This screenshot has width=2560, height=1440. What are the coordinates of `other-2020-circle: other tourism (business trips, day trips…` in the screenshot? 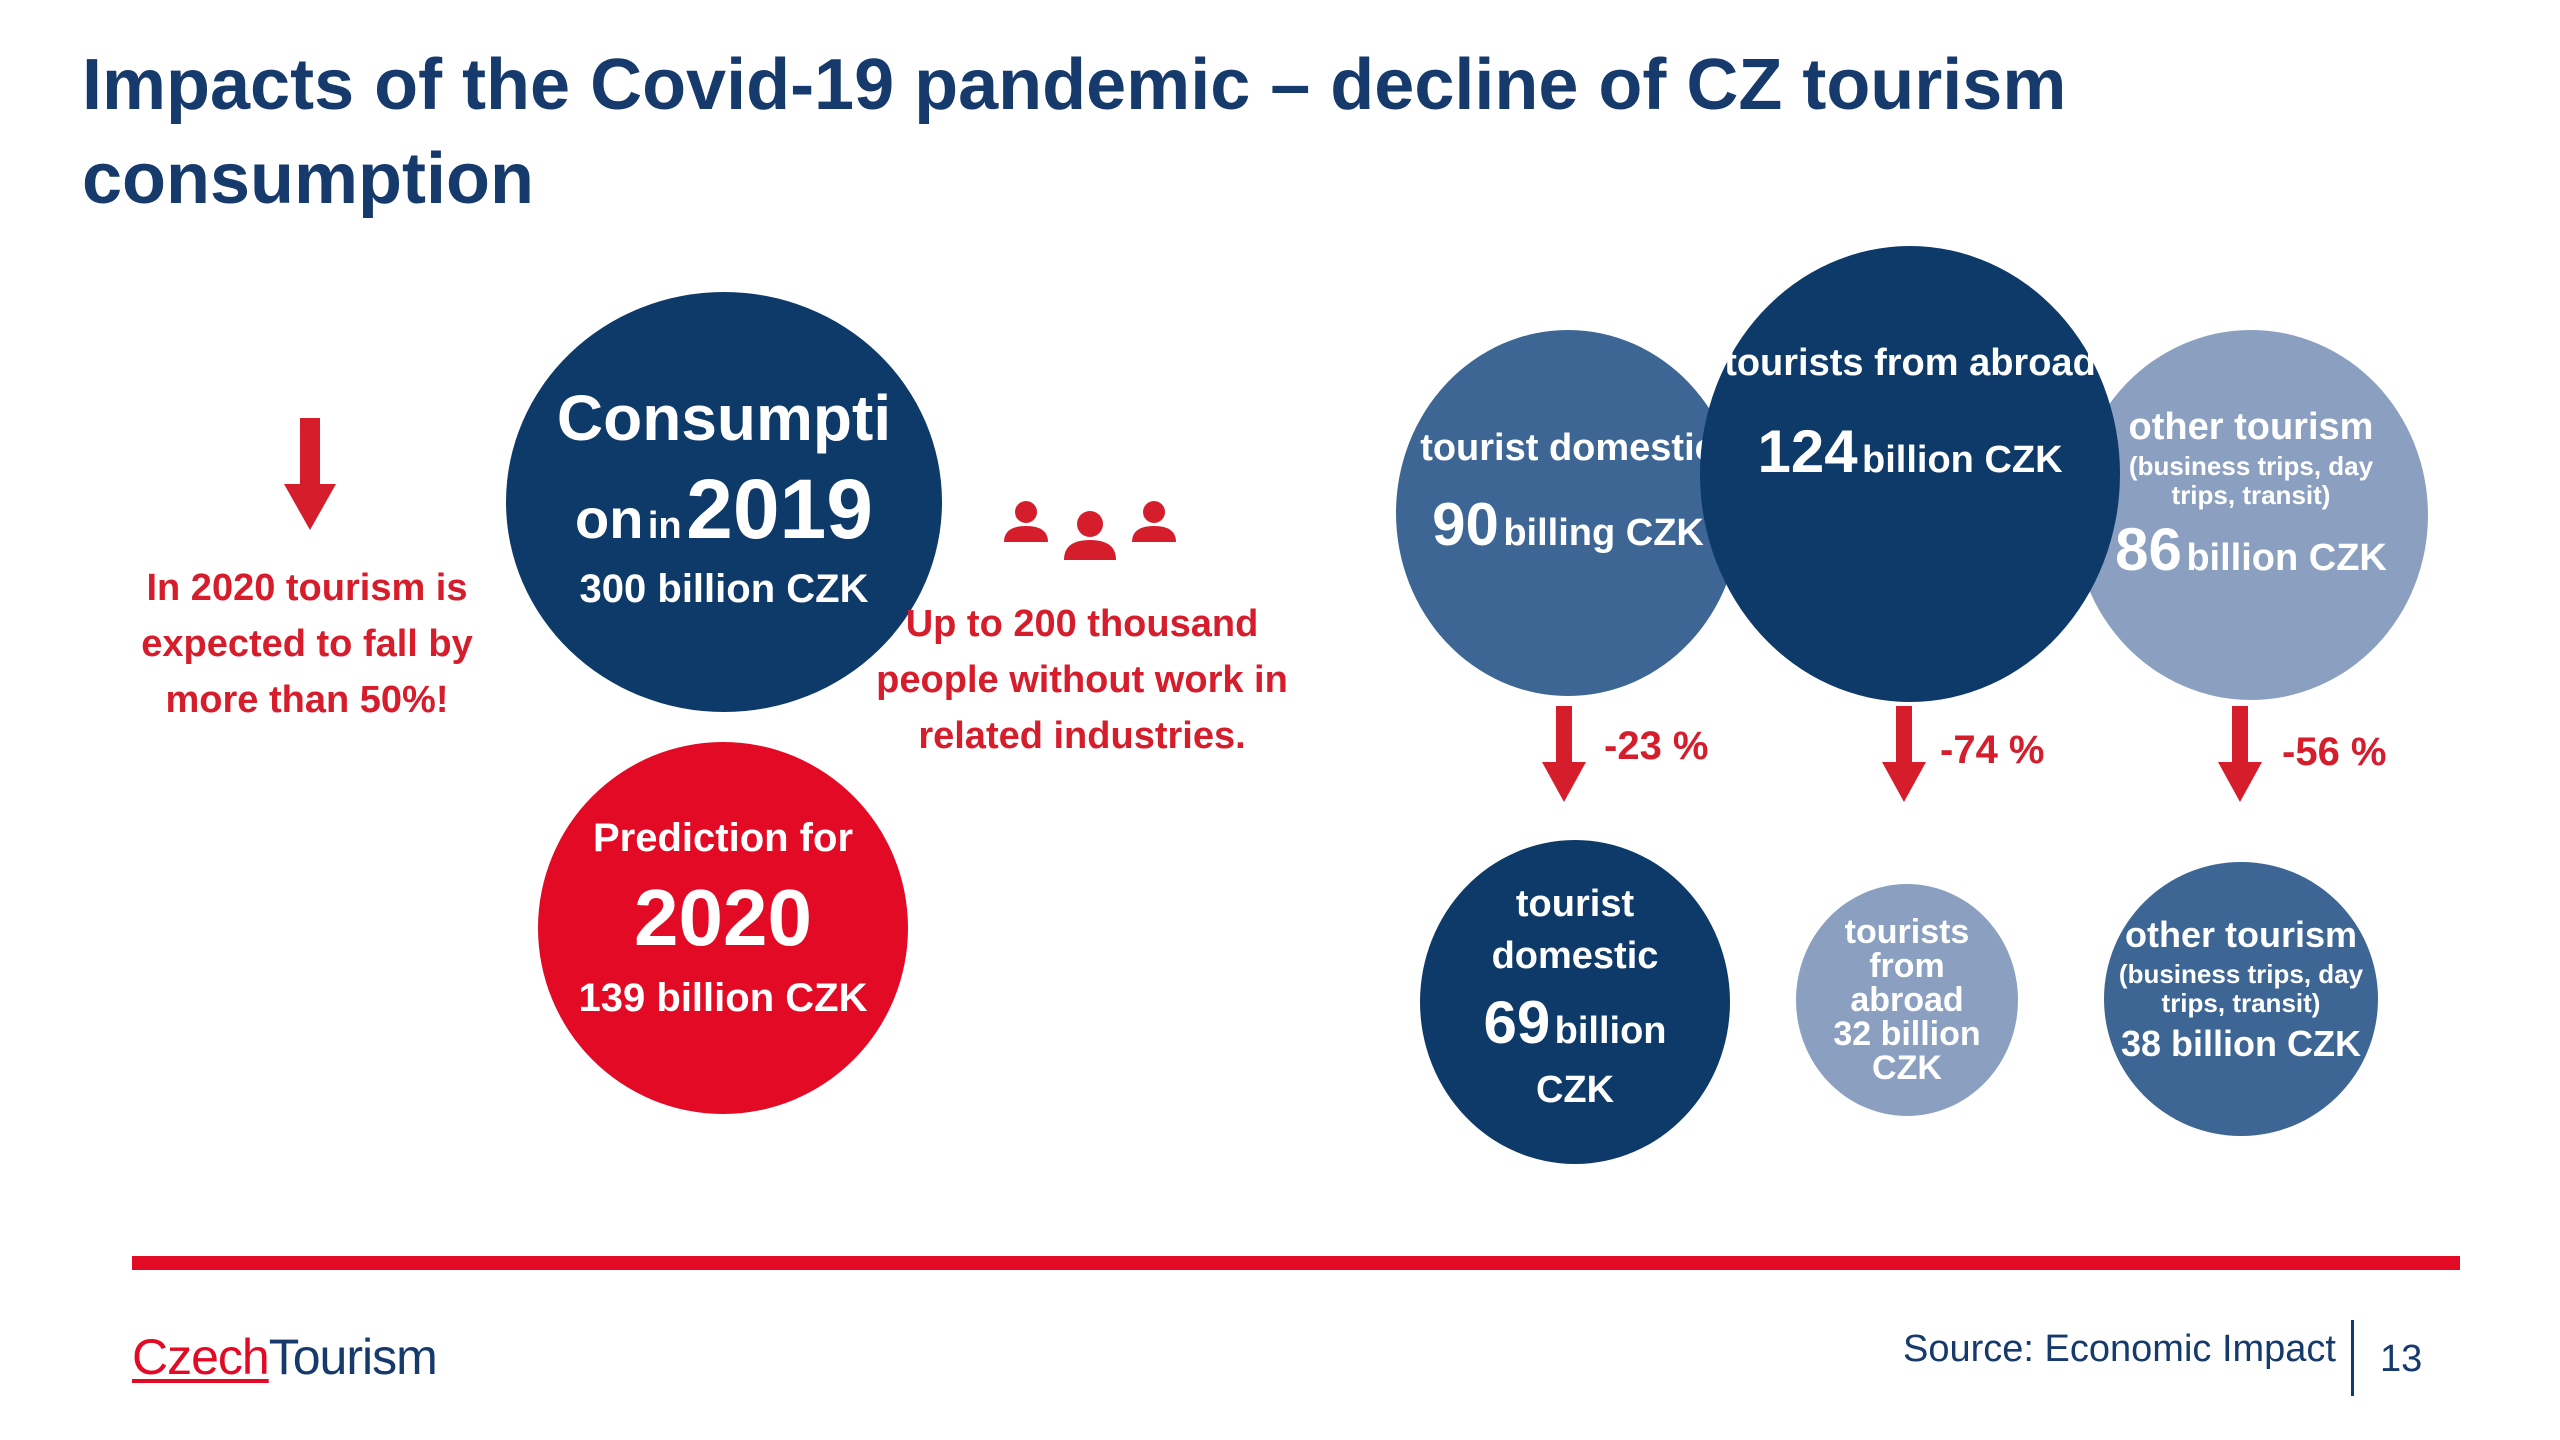 It's located at (2241, 999).